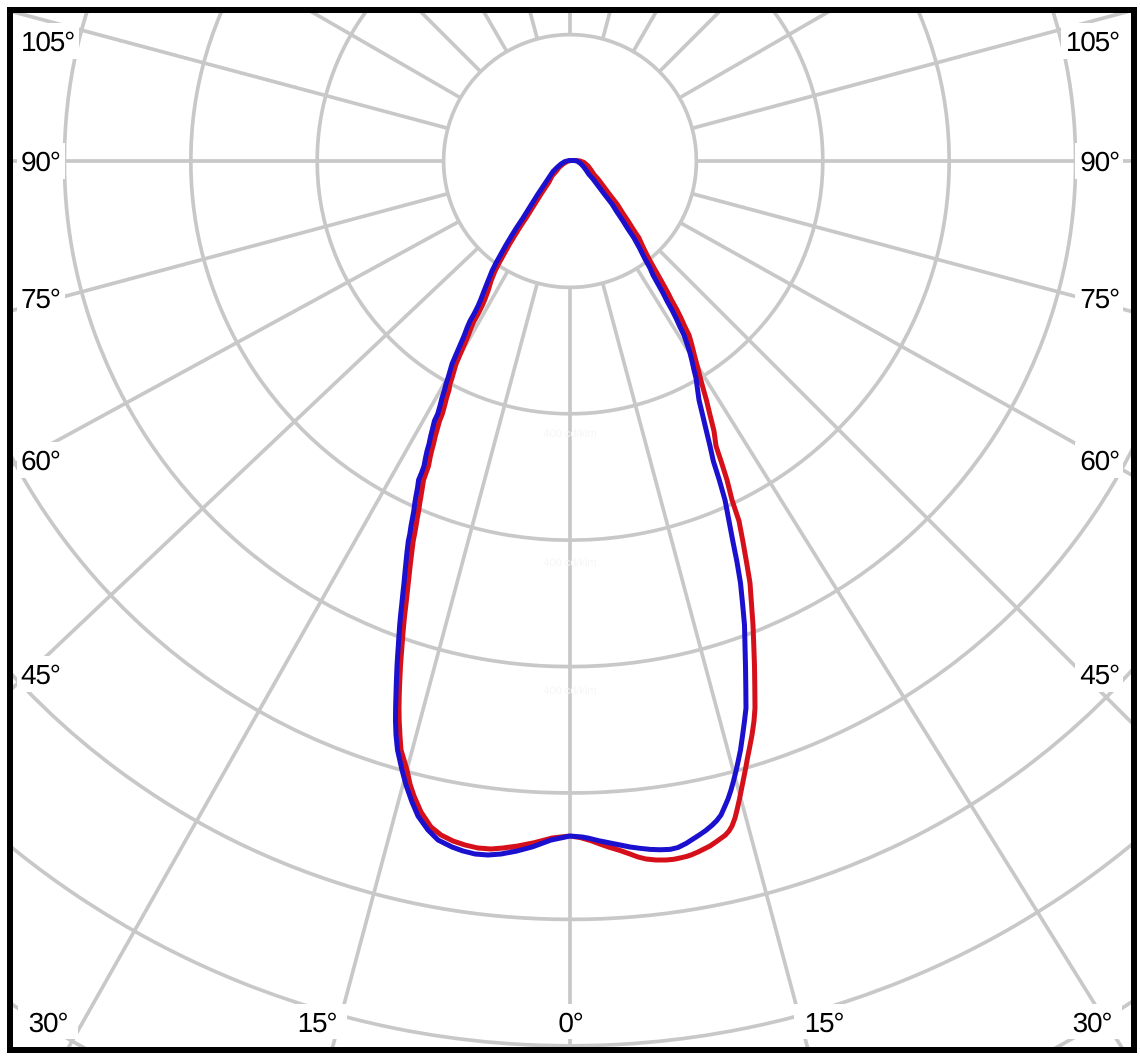  Describe the element at coordinates (570, 1022) in the screenshot. I see `svg-text: 0°` at that location.